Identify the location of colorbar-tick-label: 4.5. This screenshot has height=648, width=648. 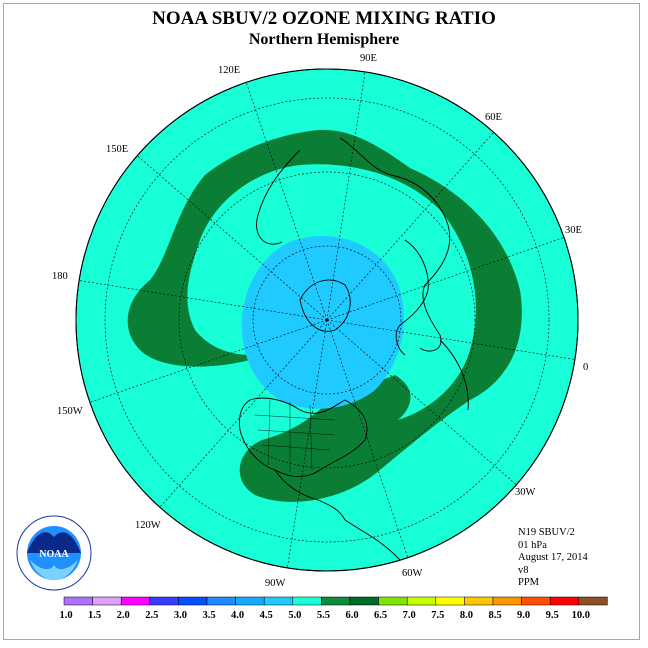
(266, 615).